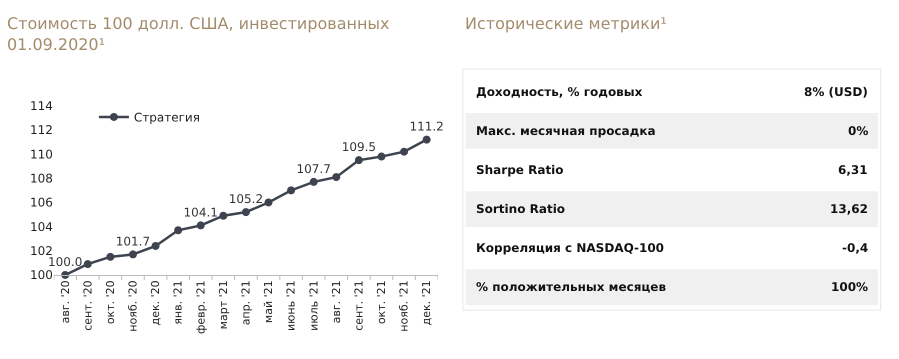 Image resolution: width=899 pixels, height=359 pixels. Describe the element at coordinates (404, 306) in the screenshot. I see `x-tick-label: нояб. '21` at that location.